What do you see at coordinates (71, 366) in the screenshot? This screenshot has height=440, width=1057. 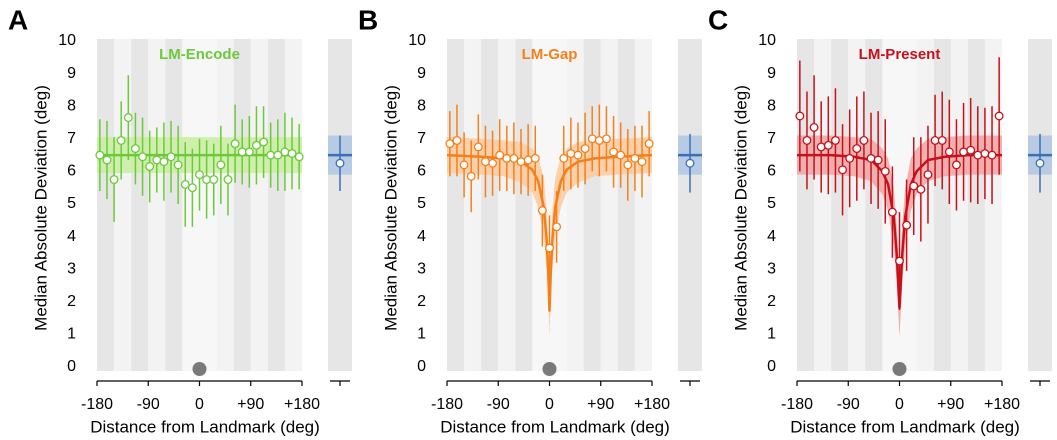 I see `y-tick-label: 0` at bounding box center [71, 366].